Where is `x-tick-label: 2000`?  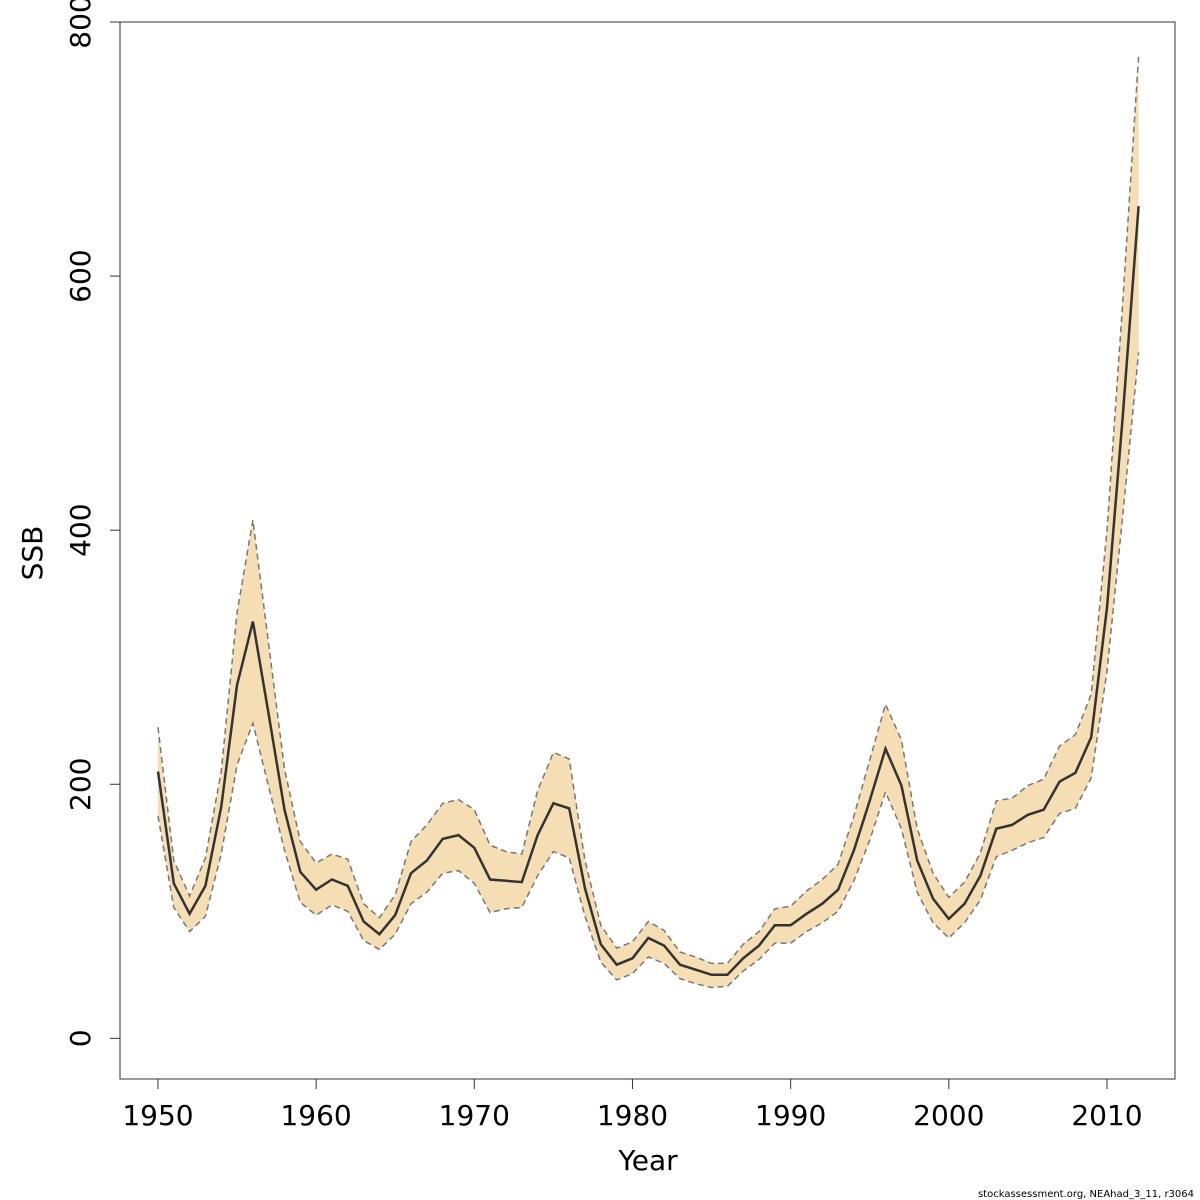
x-tick-label: 2000 is located at coordinates (948, 1115).